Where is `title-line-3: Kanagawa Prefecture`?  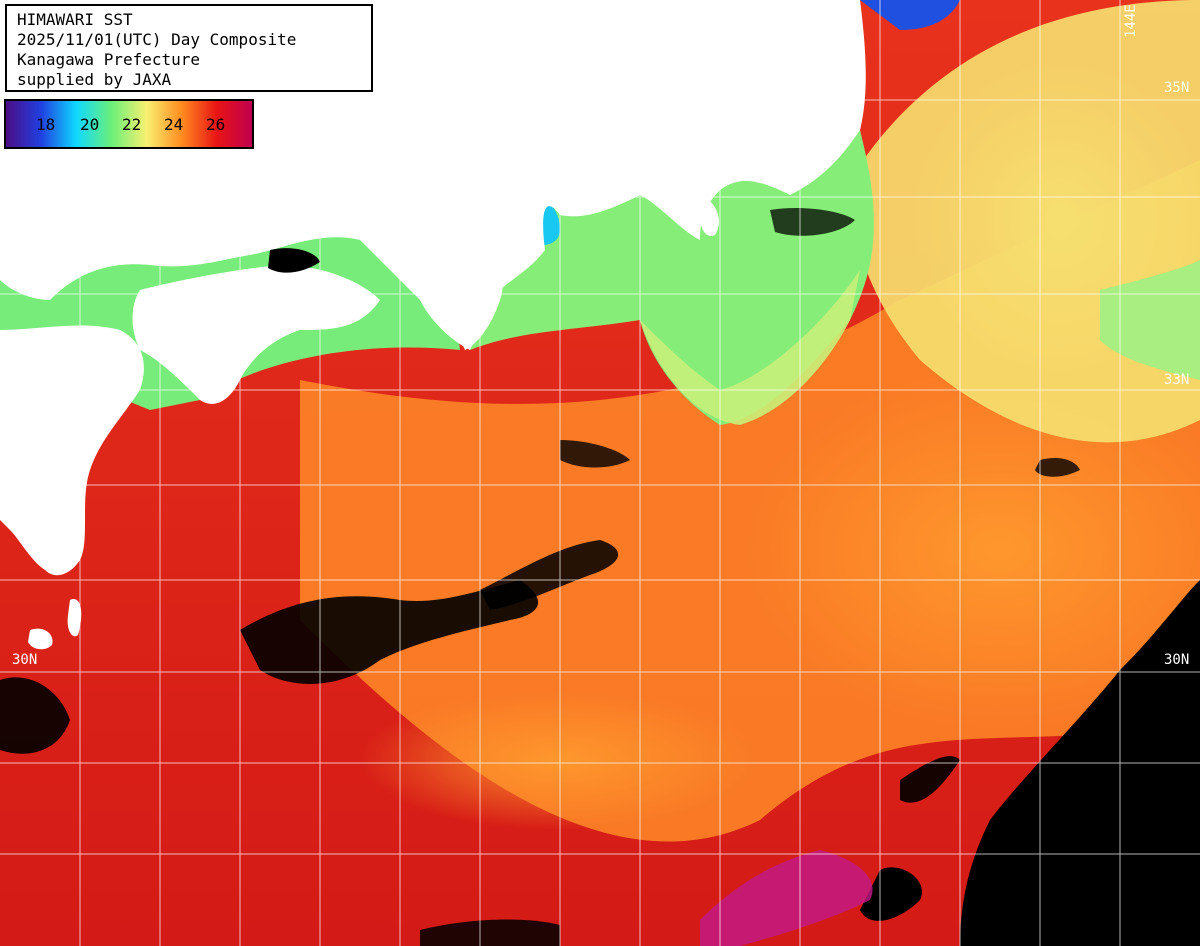
title-line-3: Kanagawa Prefecture is located at coordinates (109, 59).